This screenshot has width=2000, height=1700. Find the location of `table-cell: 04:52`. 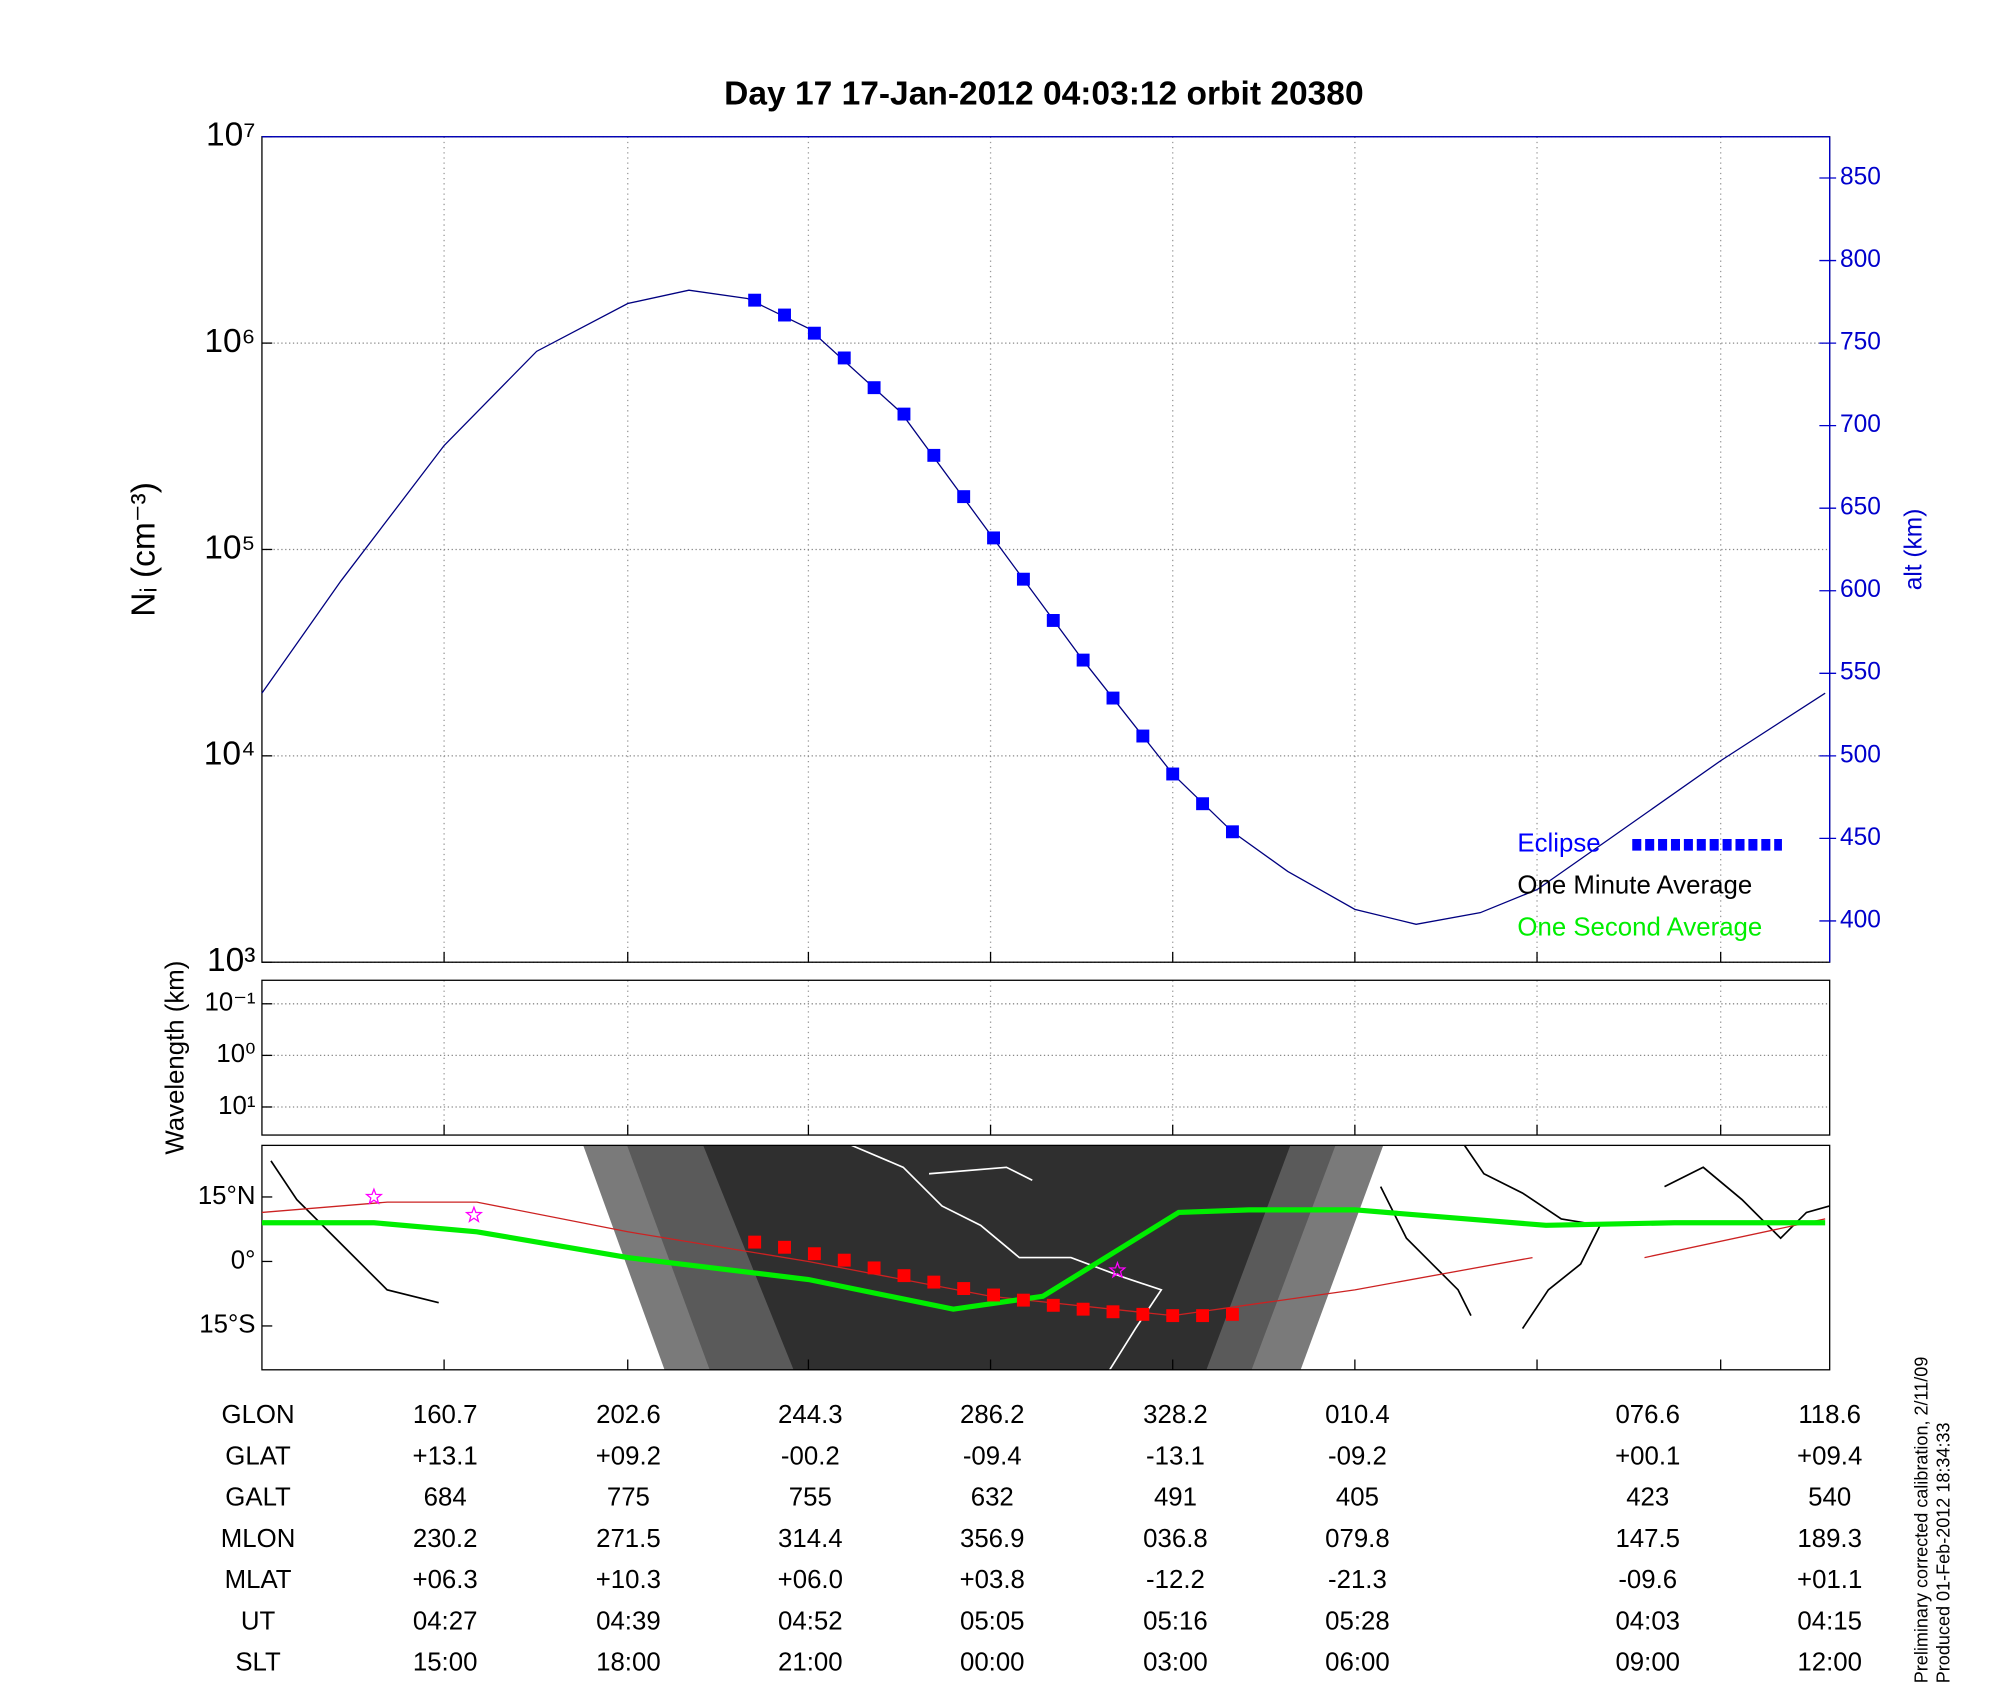

table-cell: 04:52 is located at coordinates (810, 1621).